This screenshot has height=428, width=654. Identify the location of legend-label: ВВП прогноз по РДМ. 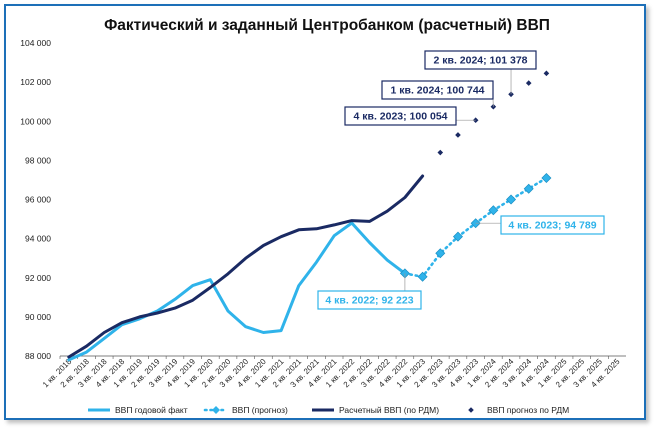
(528, 410).